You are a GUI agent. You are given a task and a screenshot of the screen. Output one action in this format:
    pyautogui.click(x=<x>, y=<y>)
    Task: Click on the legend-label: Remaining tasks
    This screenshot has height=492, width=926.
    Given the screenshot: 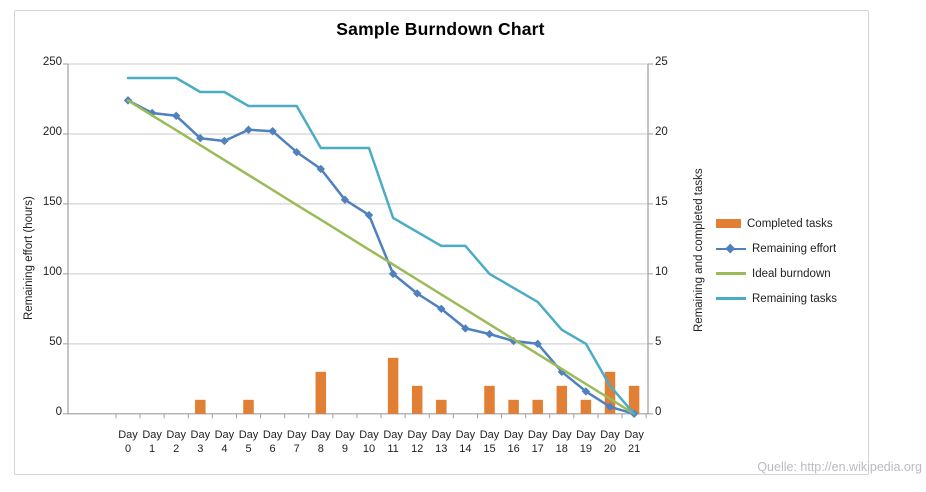 What is the action you would take?
    pyautogui.click(x=795, y=298)
    